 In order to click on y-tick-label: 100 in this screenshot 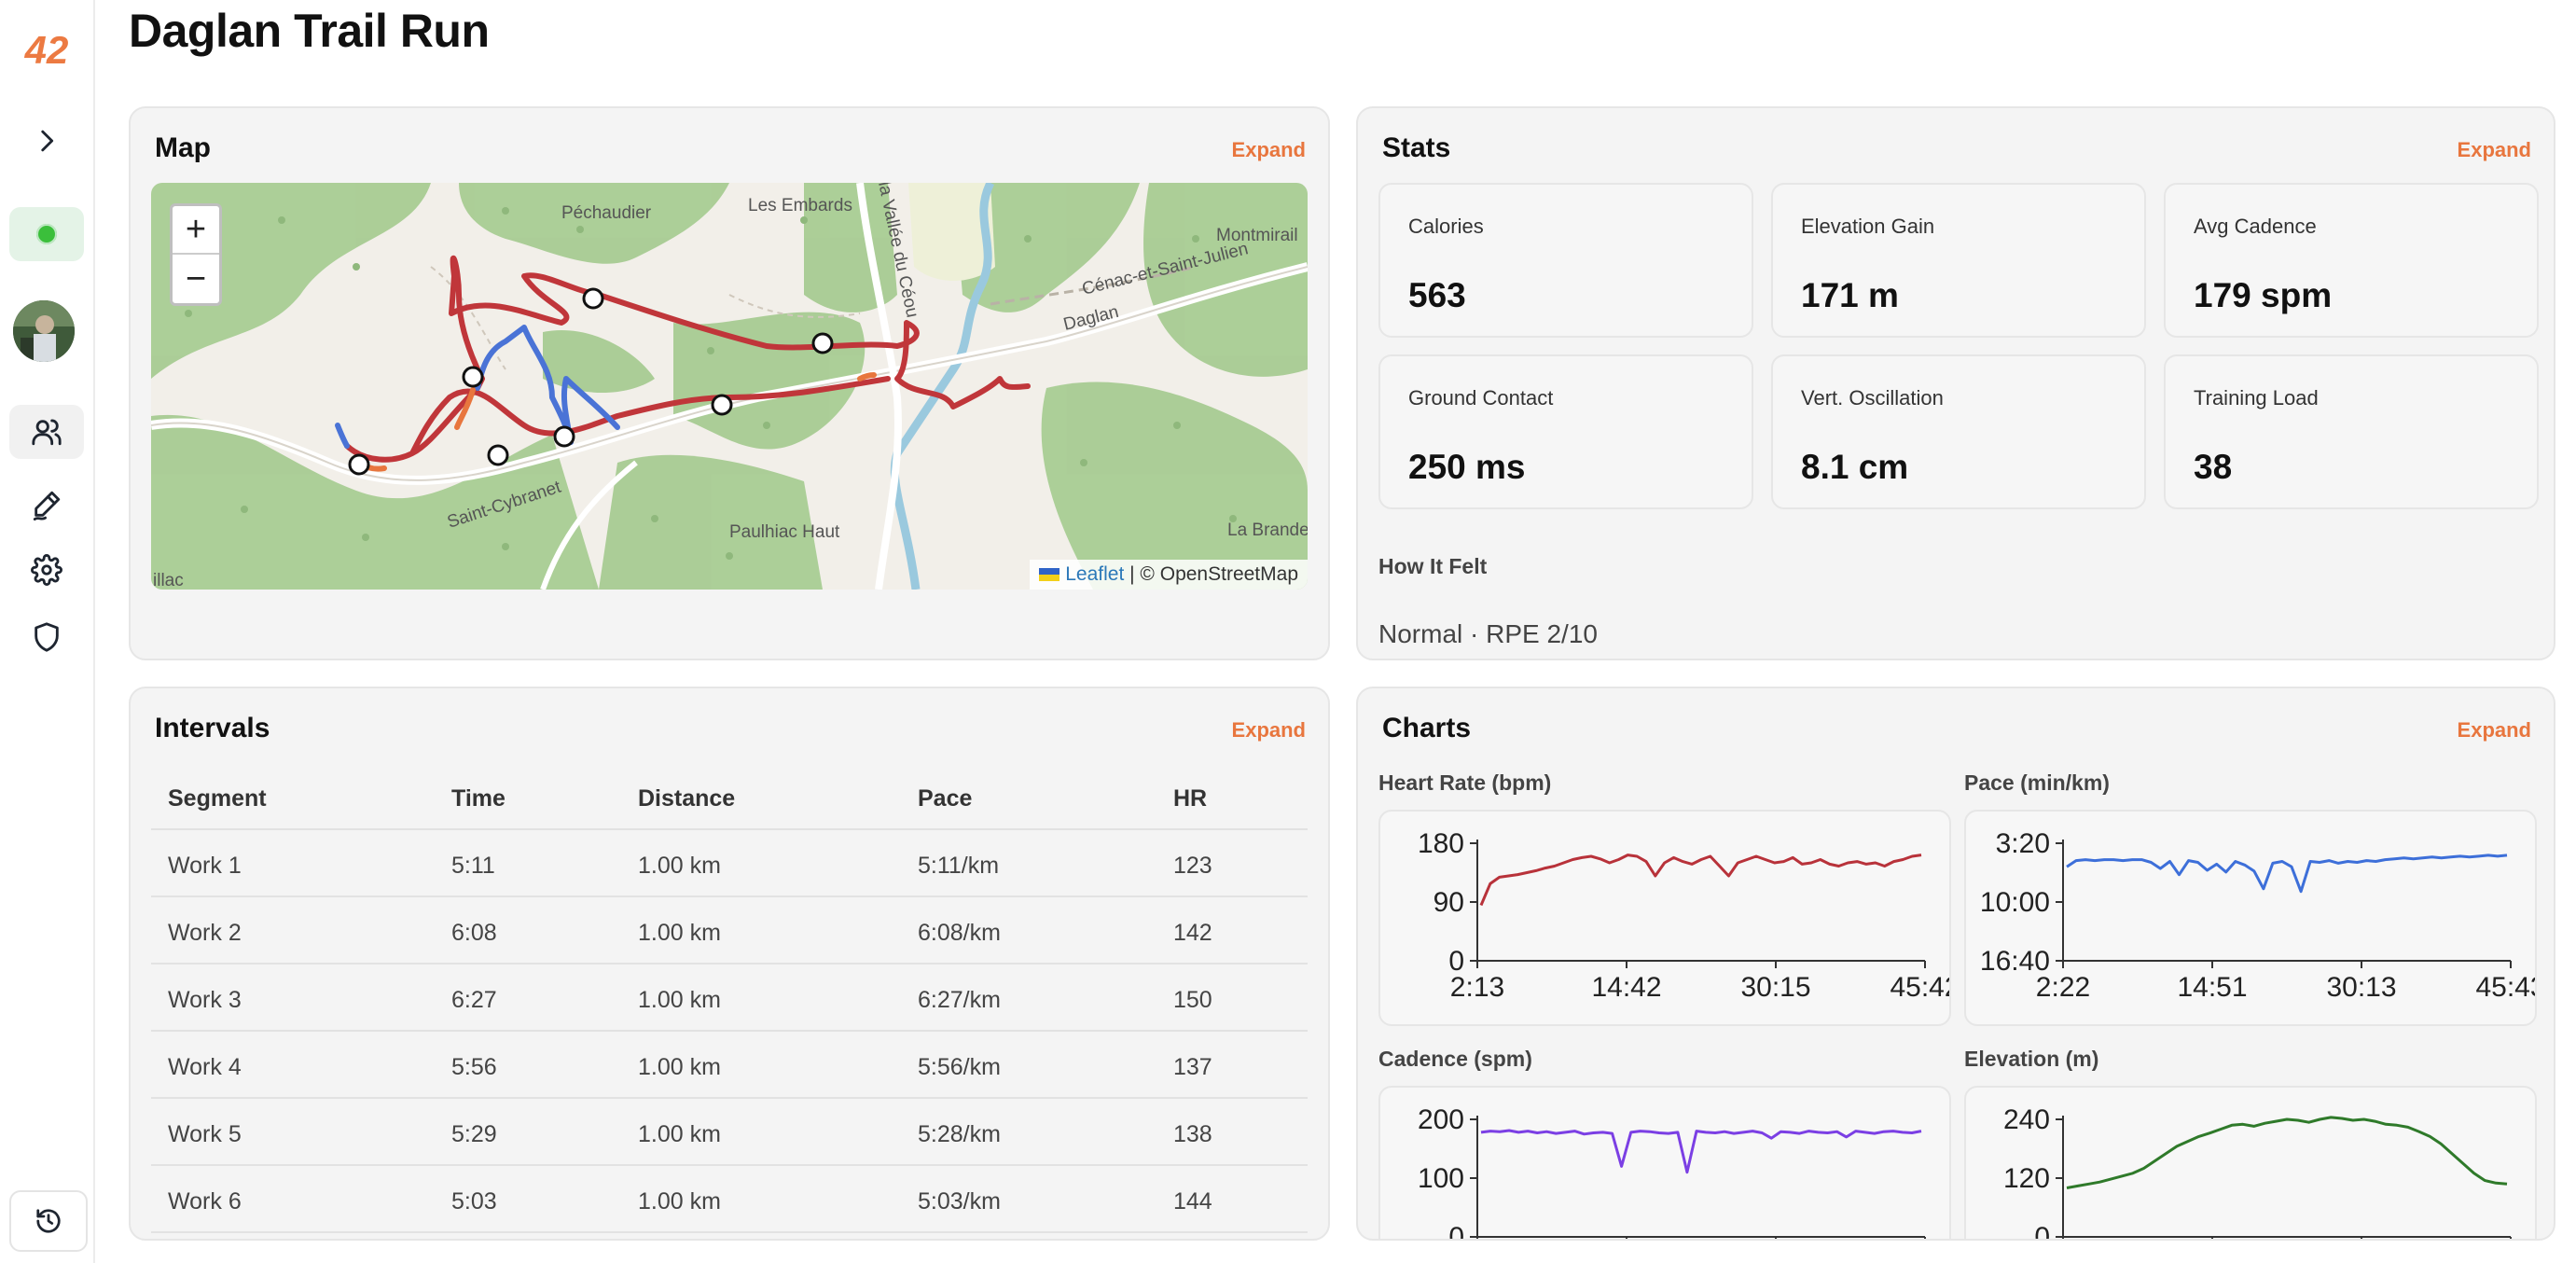, I will do `click(1441, 1178)`.